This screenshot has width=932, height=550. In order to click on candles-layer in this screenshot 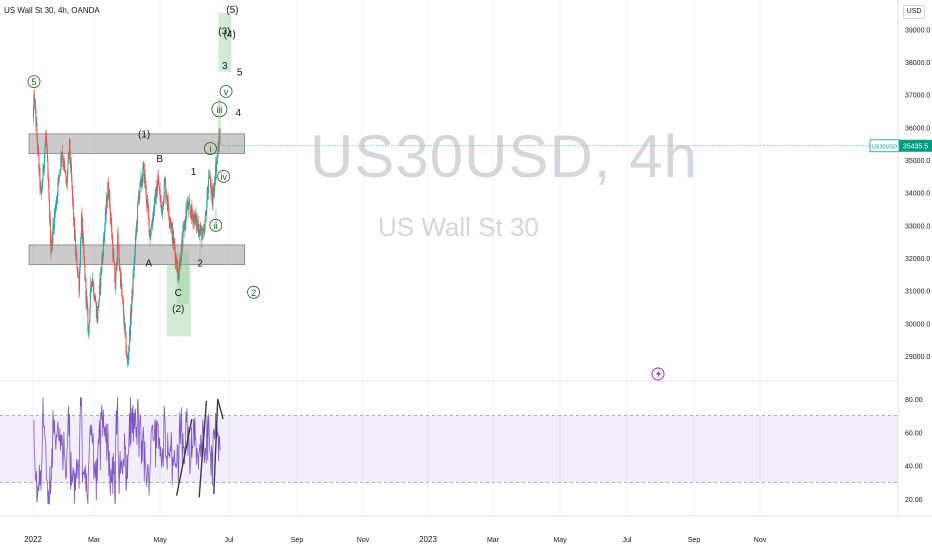, I will do `click(126, 228)`.